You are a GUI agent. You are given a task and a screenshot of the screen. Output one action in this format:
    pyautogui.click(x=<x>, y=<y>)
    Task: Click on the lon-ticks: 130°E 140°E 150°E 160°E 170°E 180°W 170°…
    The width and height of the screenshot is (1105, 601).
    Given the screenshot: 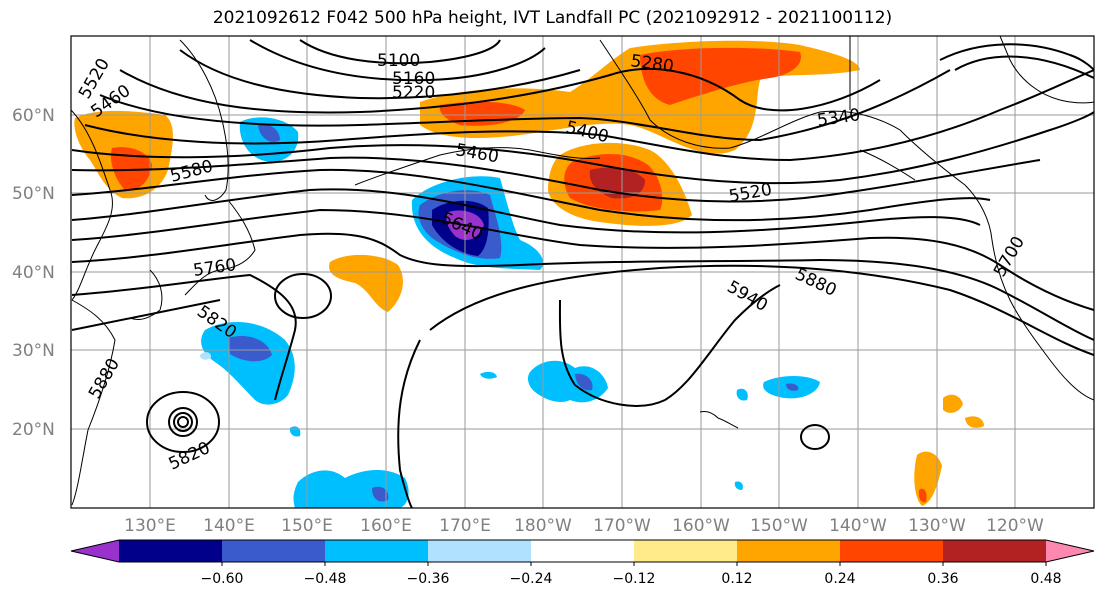 What is the action you would take?
    pyautogui.click(x=584, y=526)
    